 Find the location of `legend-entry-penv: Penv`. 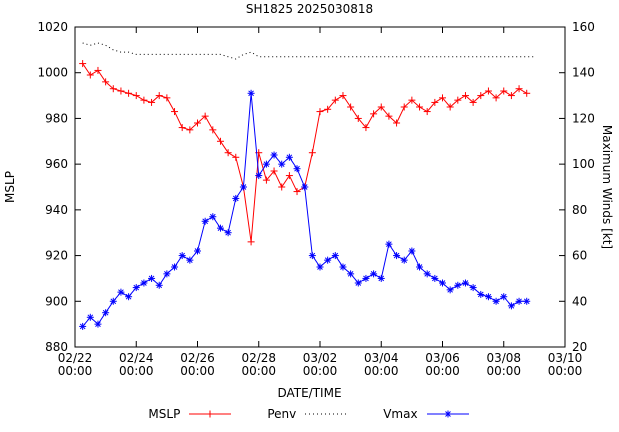

legend-entry-penv: Penv is located at coordinates (308, 414).